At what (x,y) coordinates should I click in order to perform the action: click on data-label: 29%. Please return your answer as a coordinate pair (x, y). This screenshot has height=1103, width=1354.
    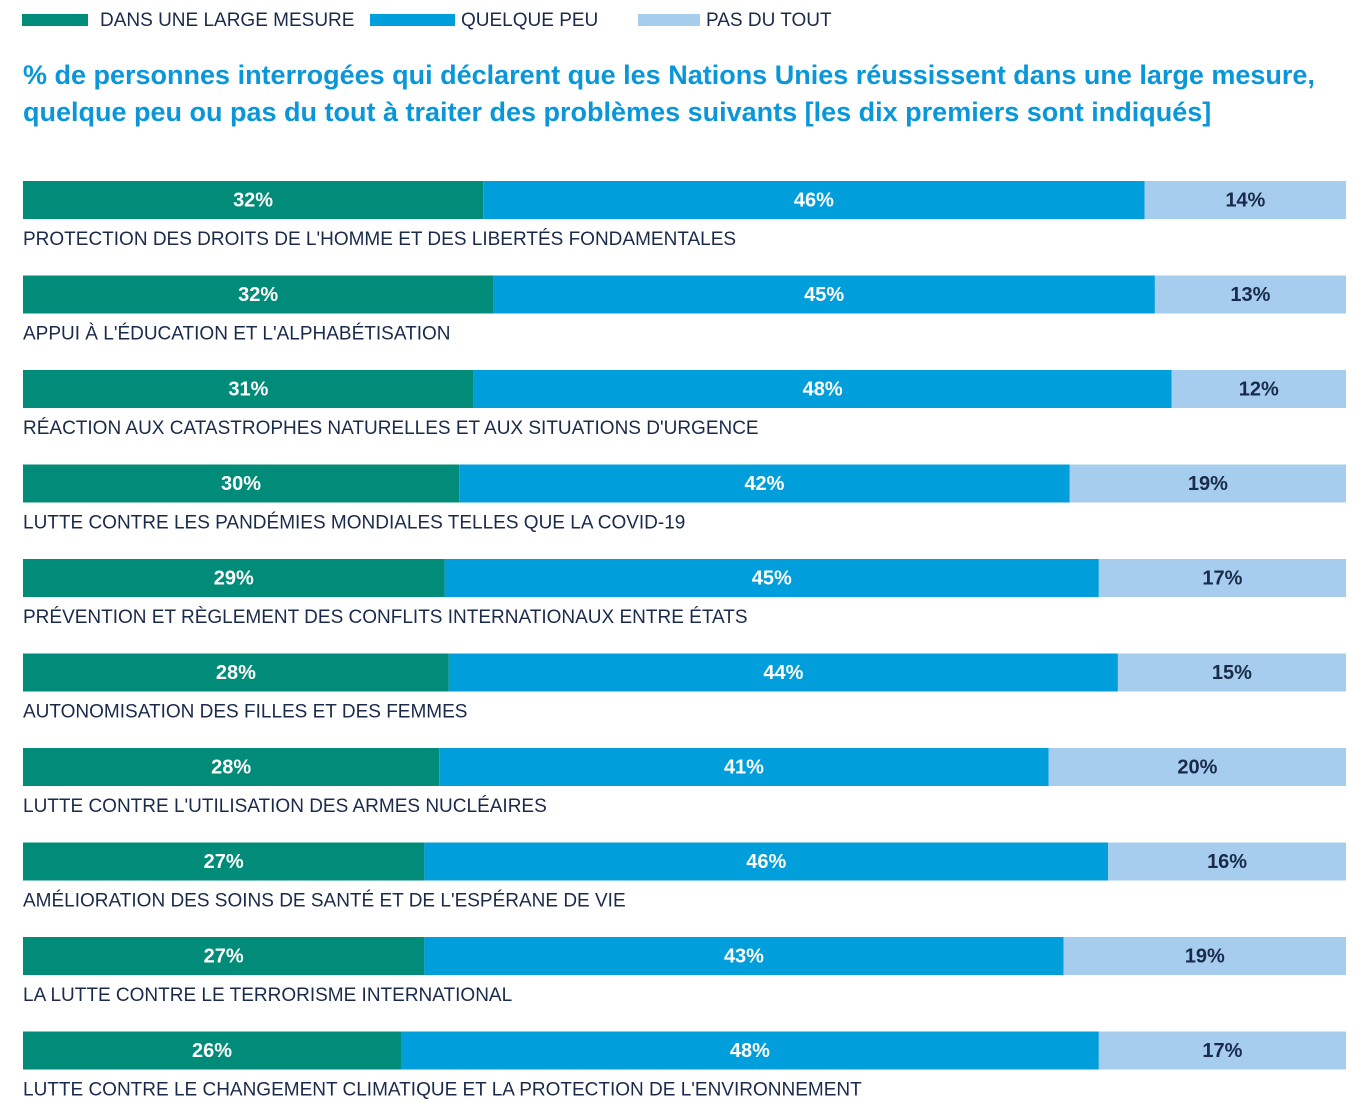
    Looking at the image, I should click on (234, 578).